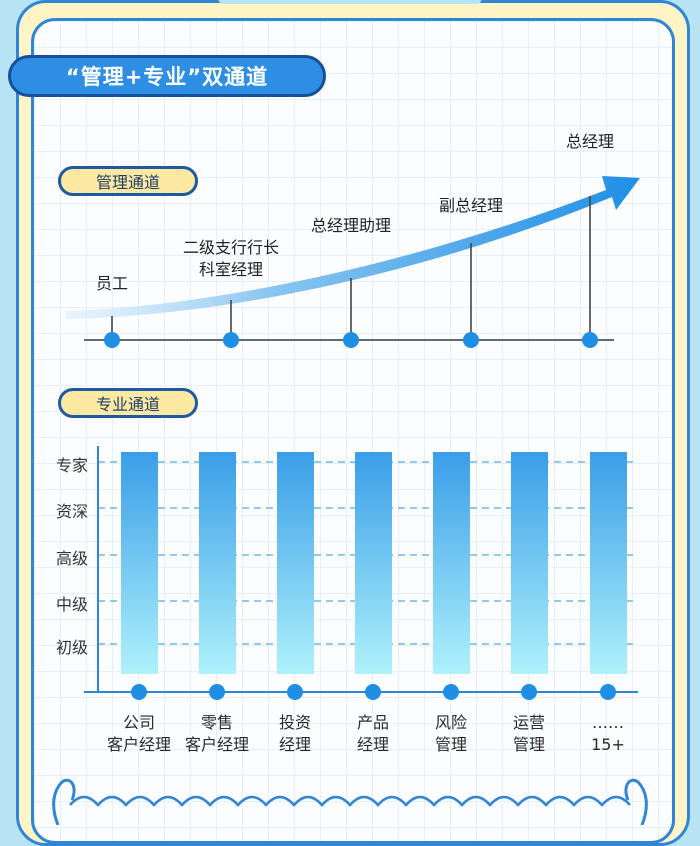 The width and height of the screenshot is (700, 846). I want to click on step-label-branch-head: 二级支行行长 科室经理, so click(230, 258).